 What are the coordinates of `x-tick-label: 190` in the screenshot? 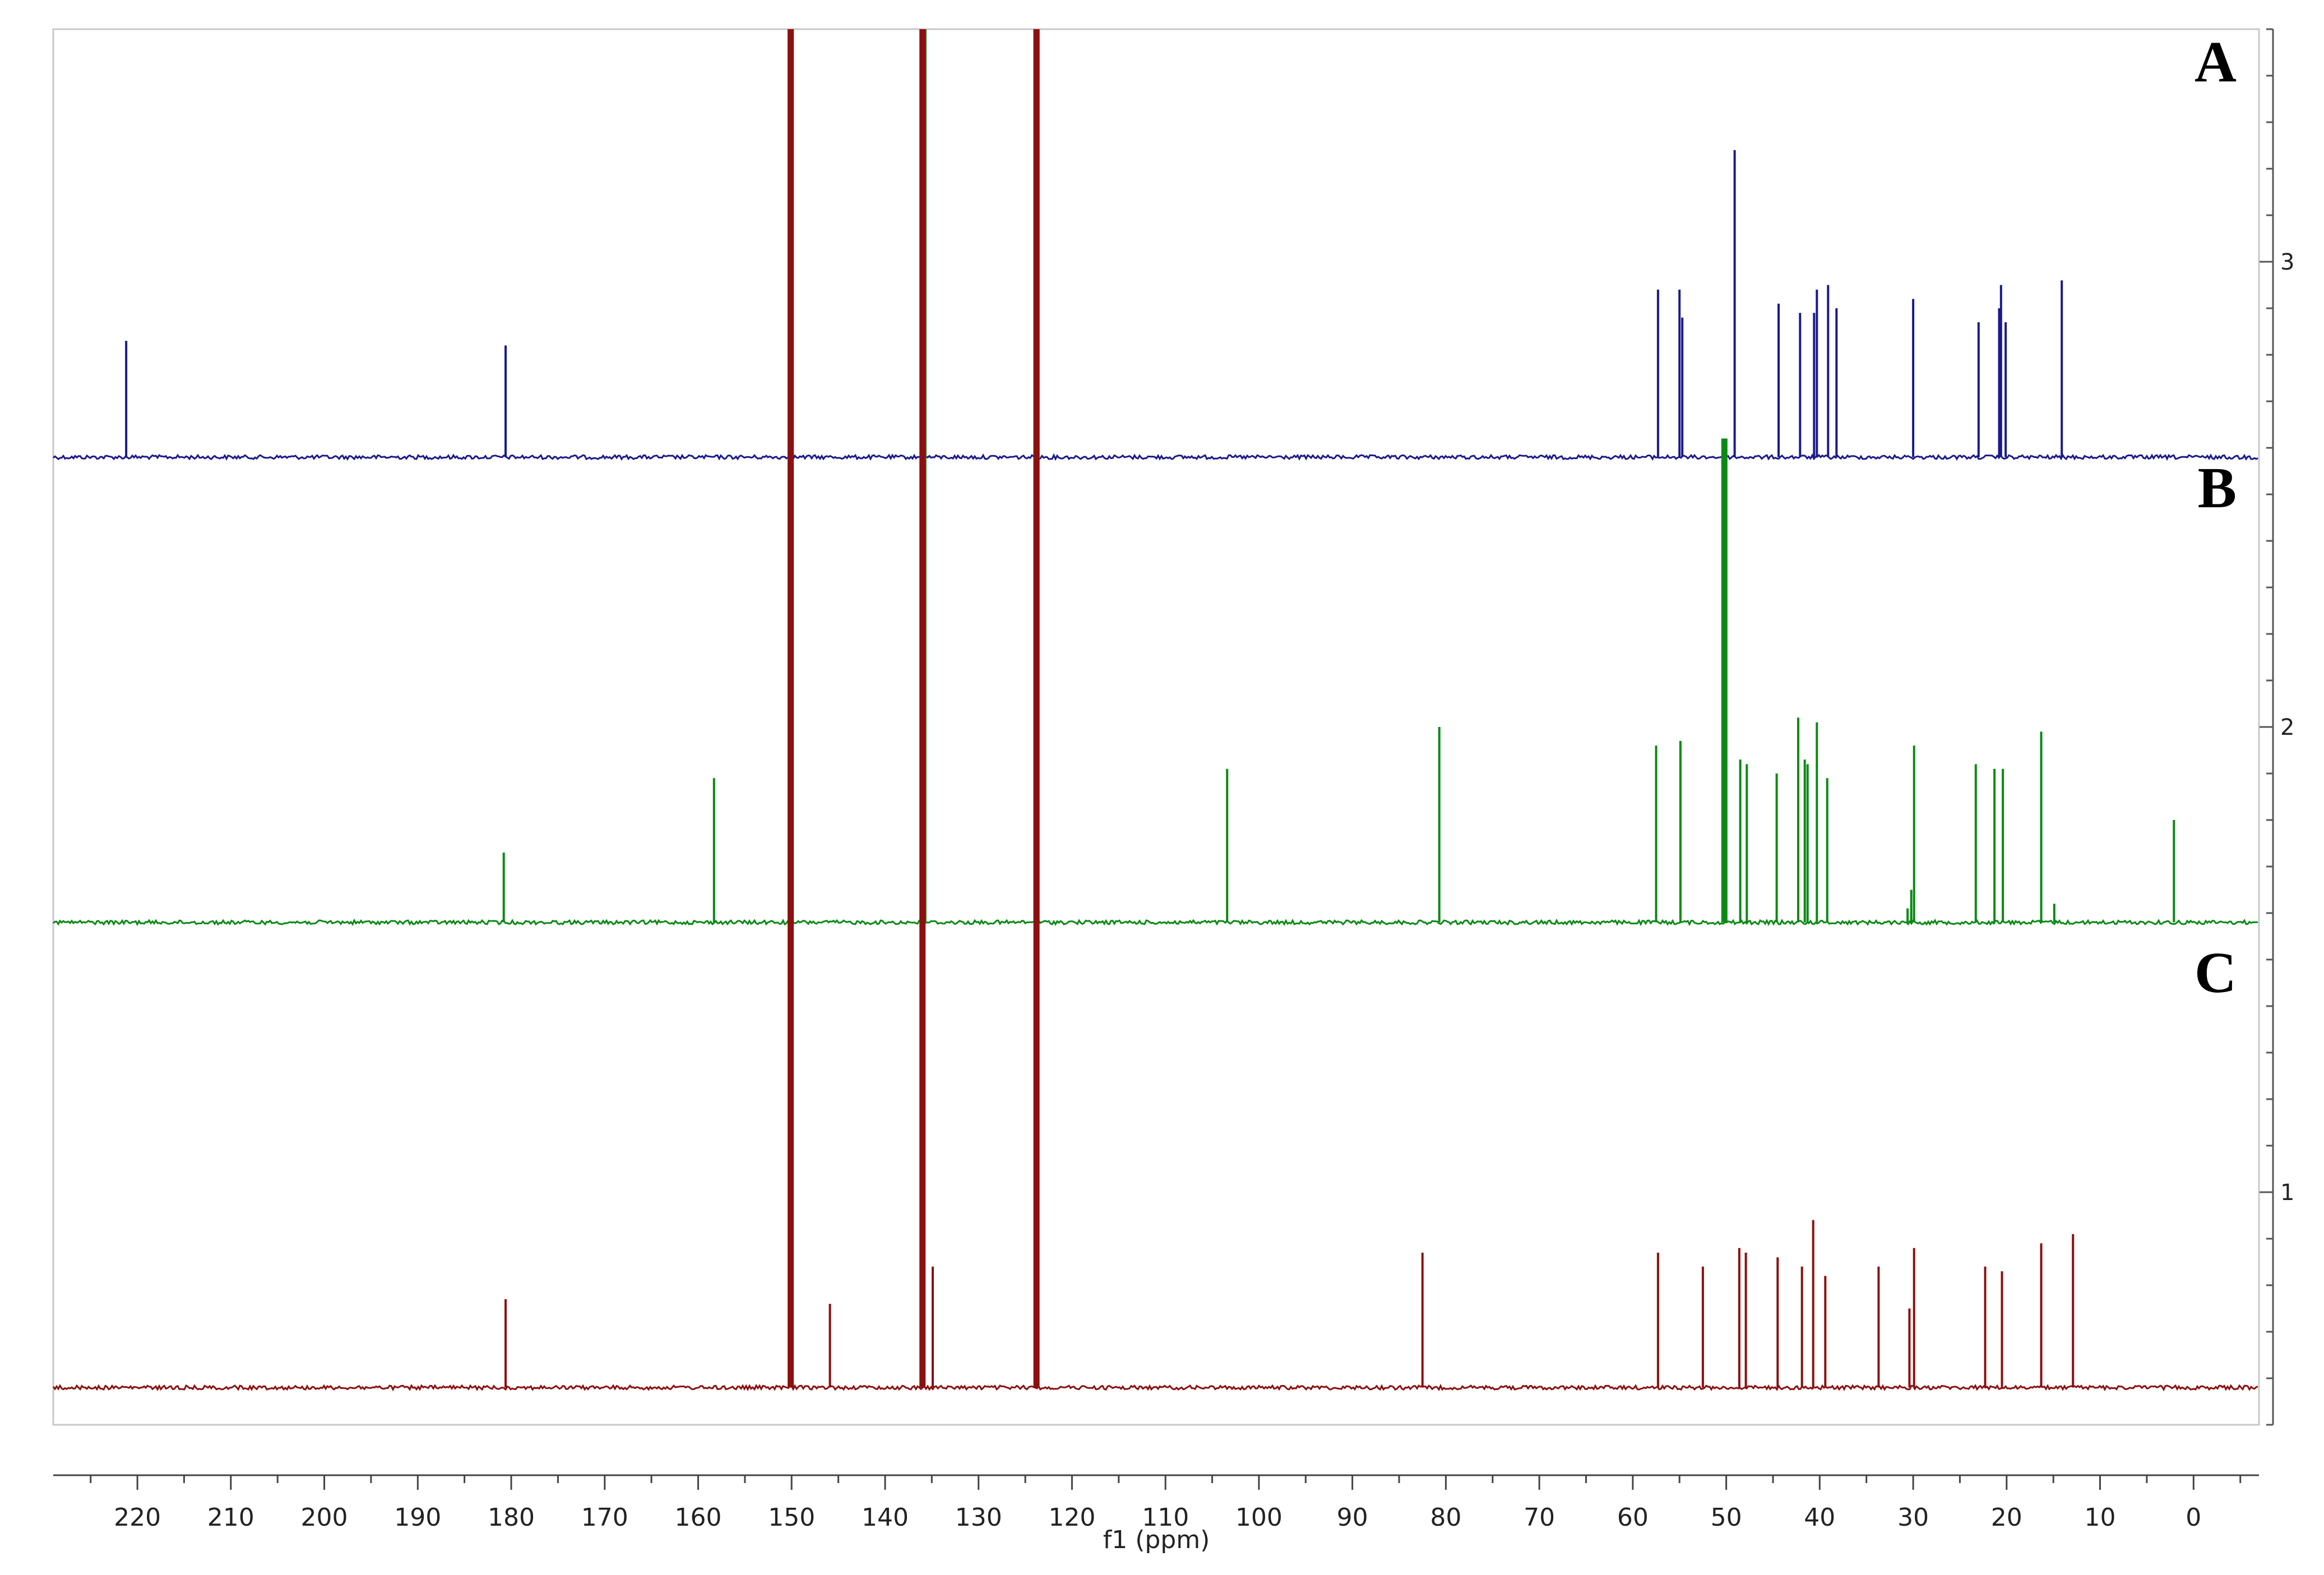 It's located at (417, 1518).